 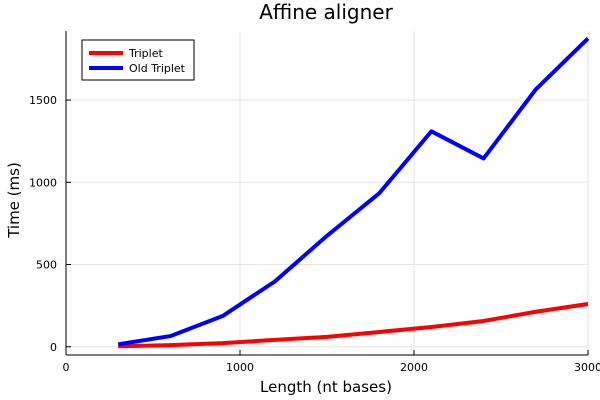 I want to click on legend-label-old-triplet: Old Triplet, so click(x=157, y=68).